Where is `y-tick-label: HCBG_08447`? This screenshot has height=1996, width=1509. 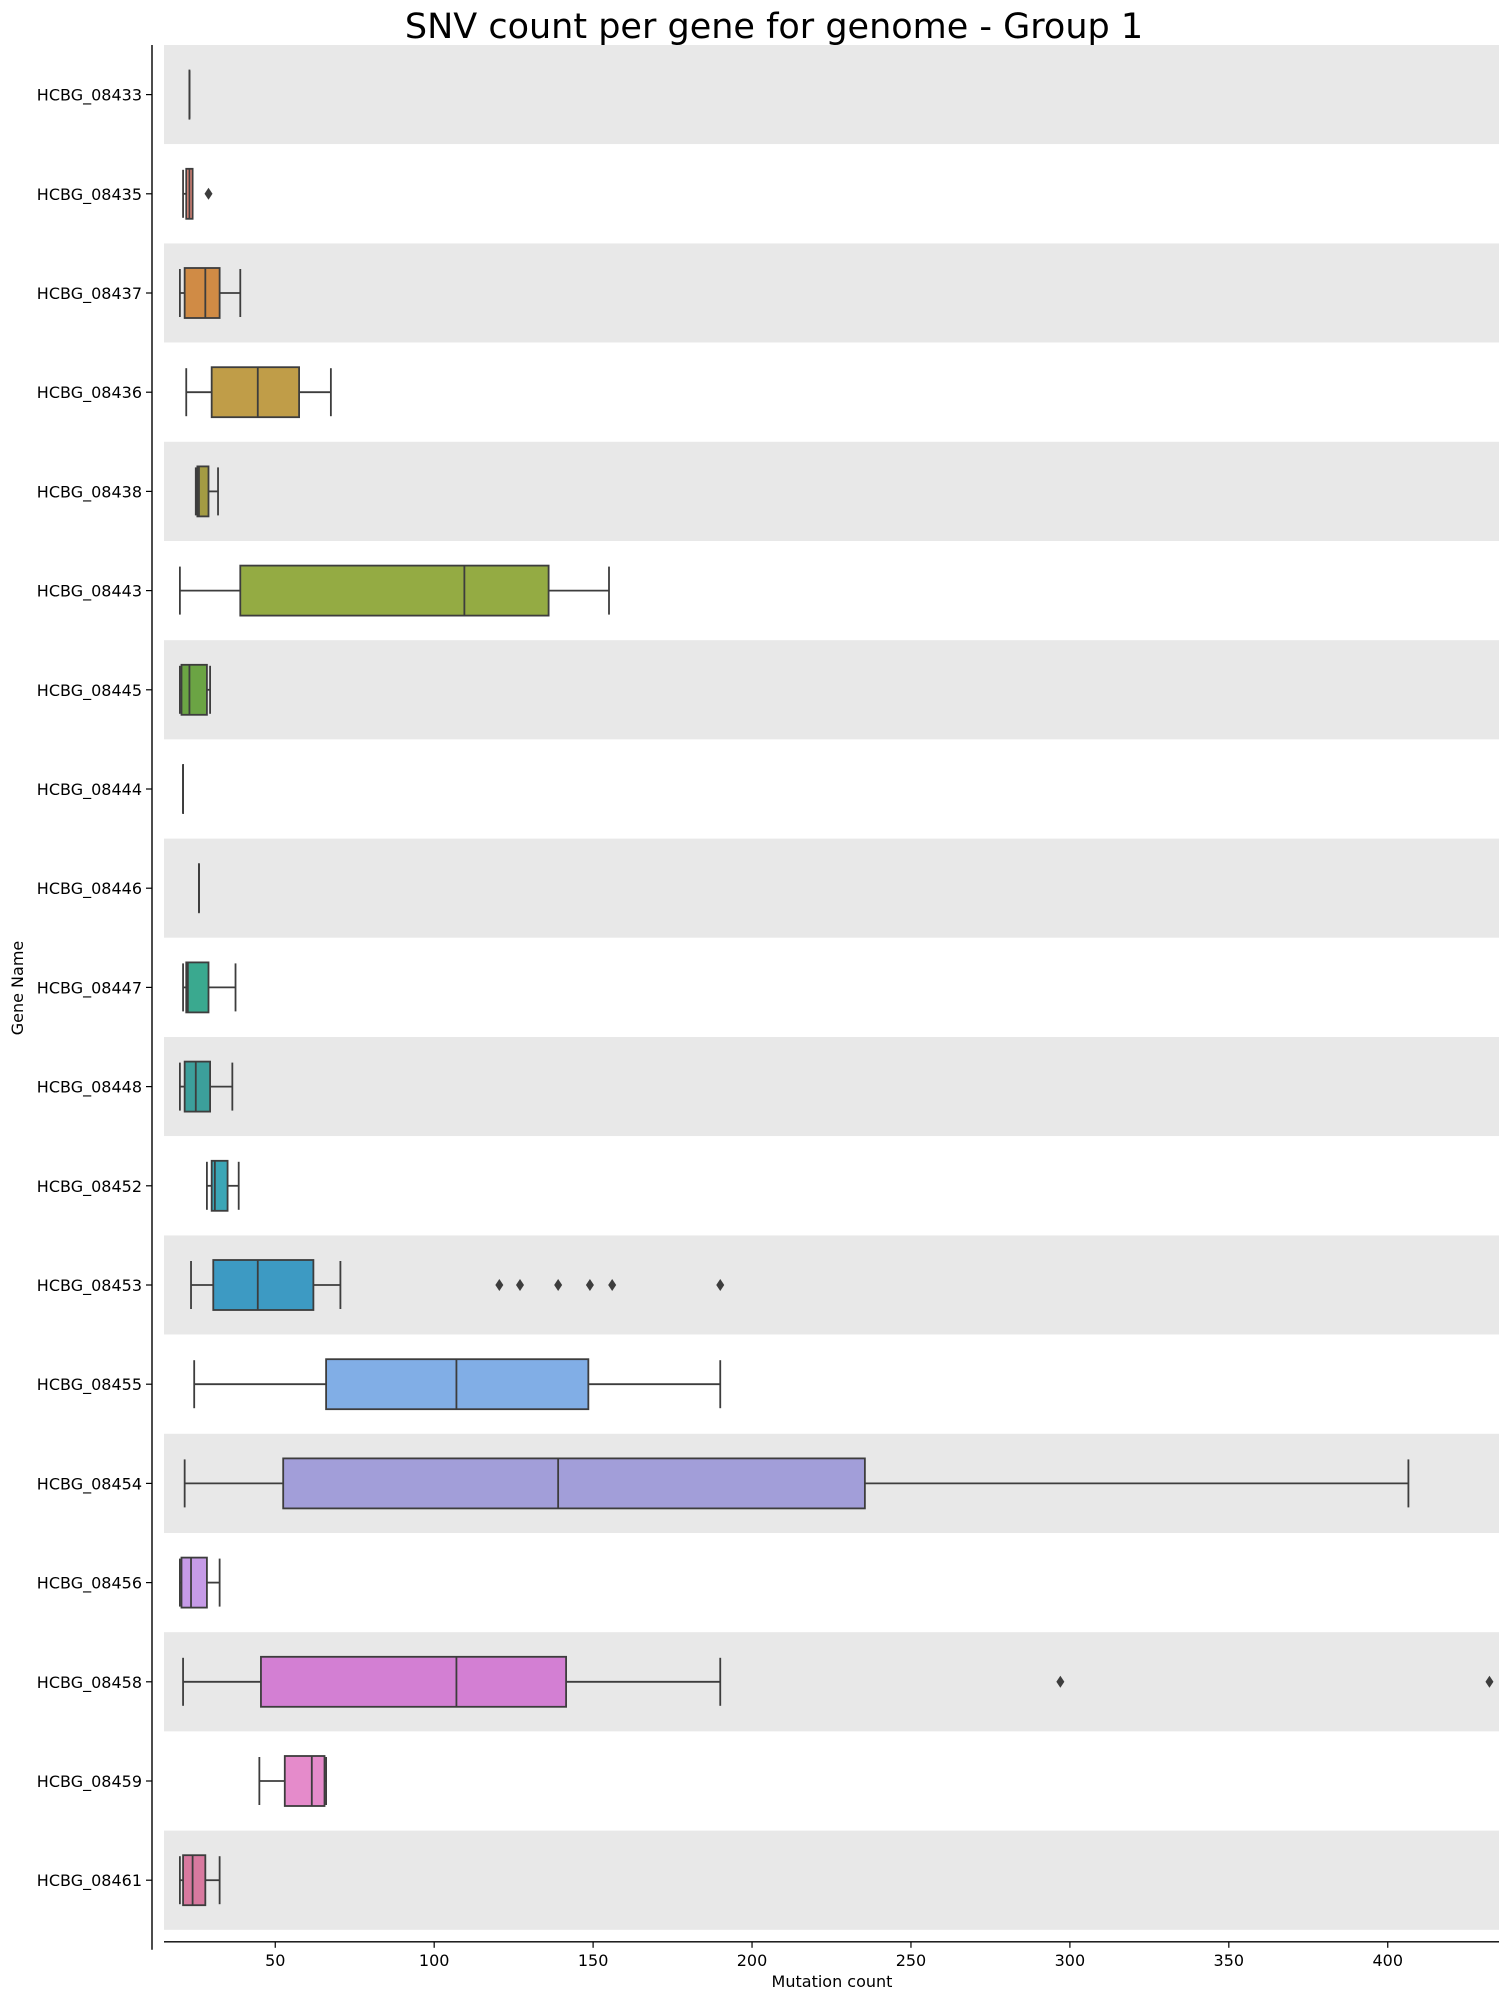 y-tick-label: HCBG_08447 is located at coordinates (89, 988).